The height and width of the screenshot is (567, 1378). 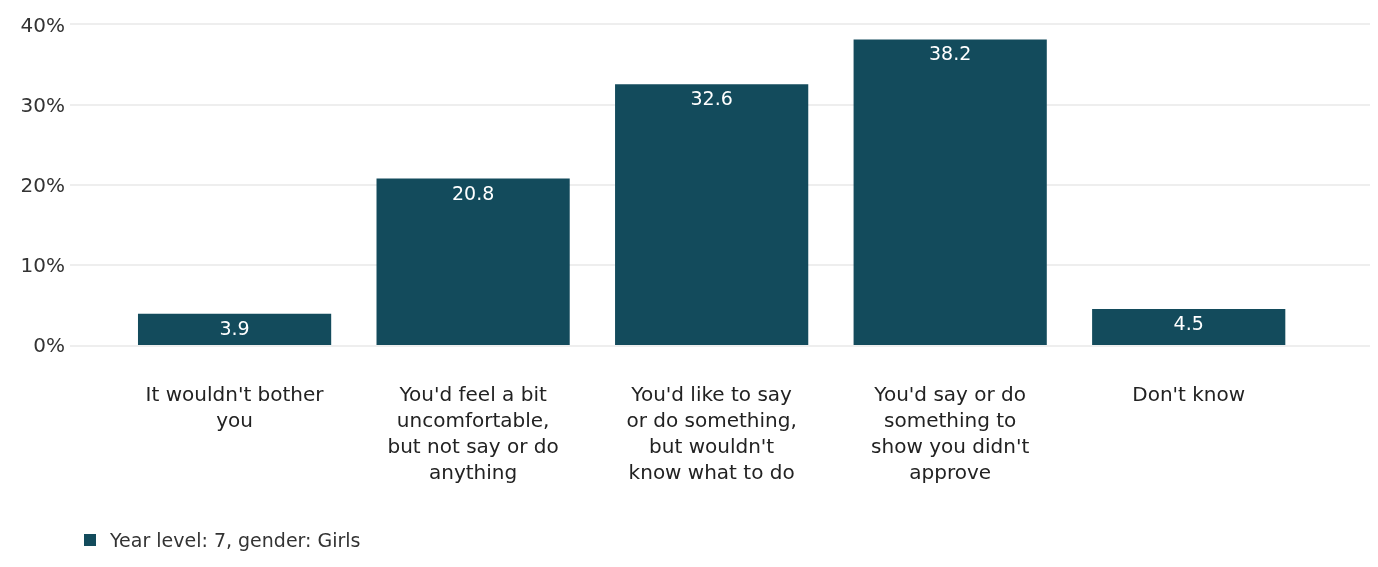 I want to click on x-tick-label: Don't know, so click(x=1189, y=394).